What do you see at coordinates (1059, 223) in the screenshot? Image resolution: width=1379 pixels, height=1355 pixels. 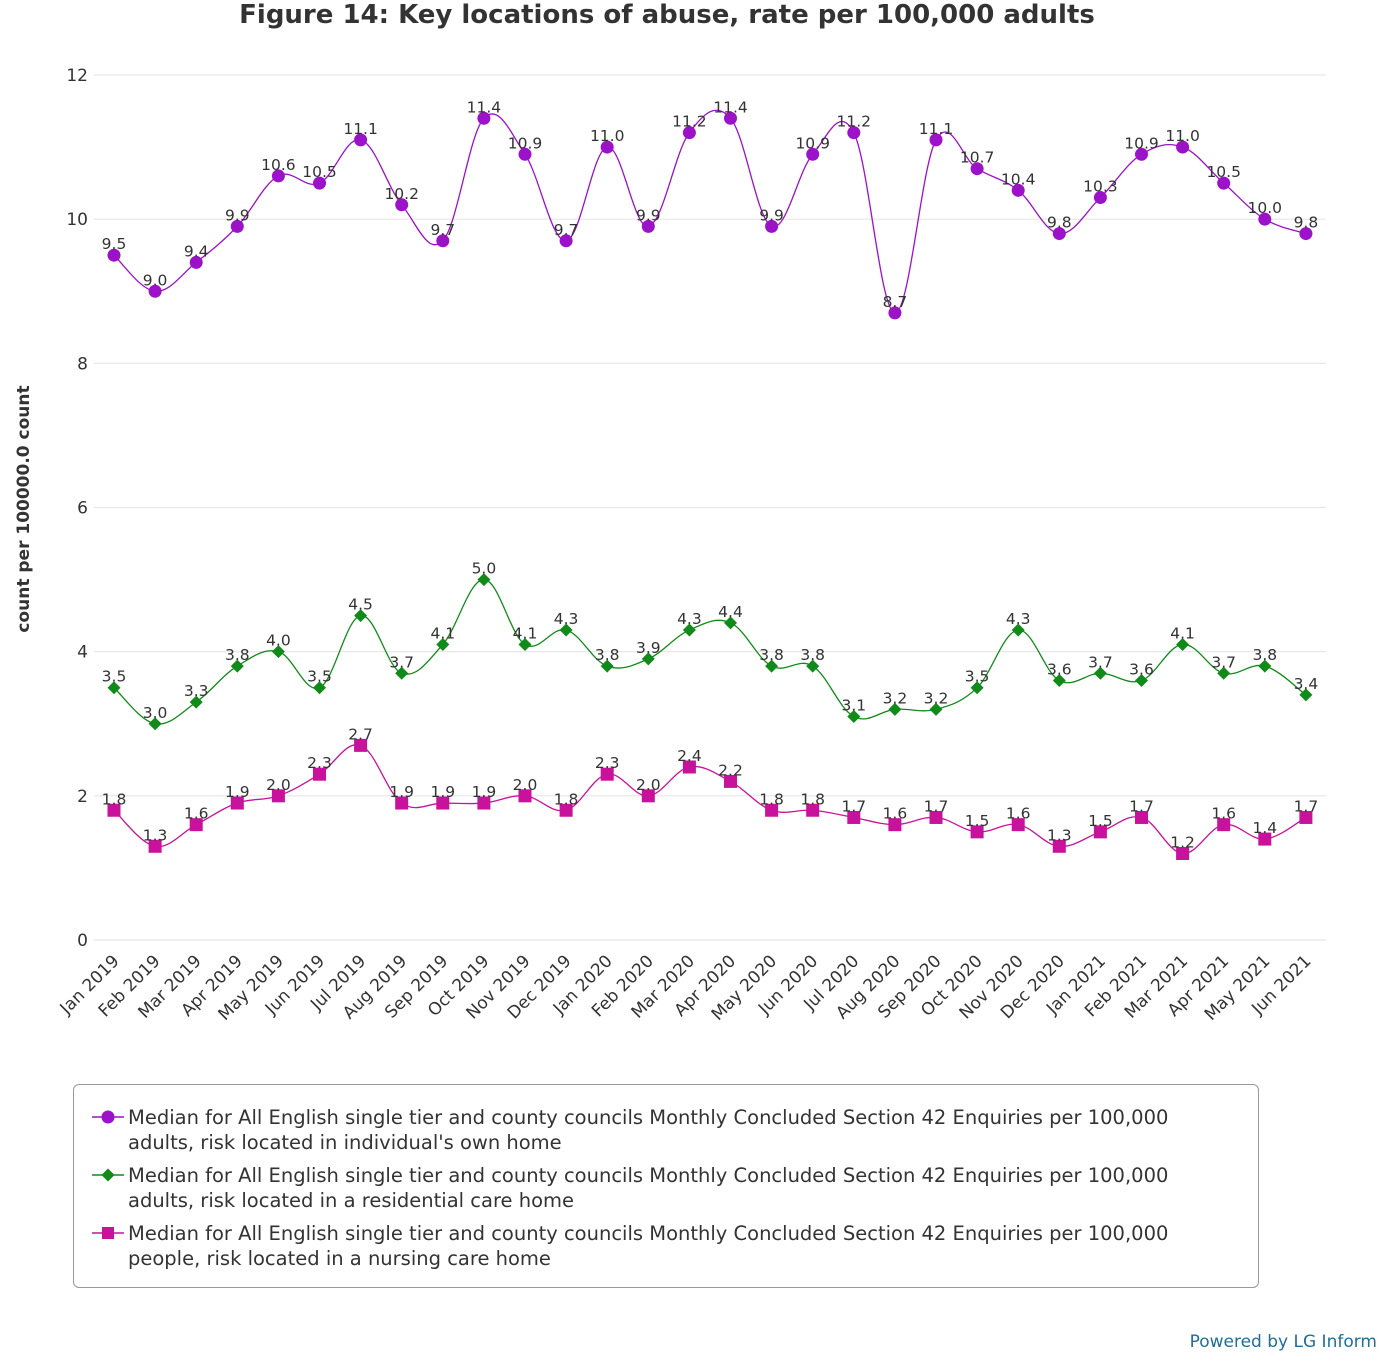 I see `data-label: 9.8` at bounding box center [1059, 223].